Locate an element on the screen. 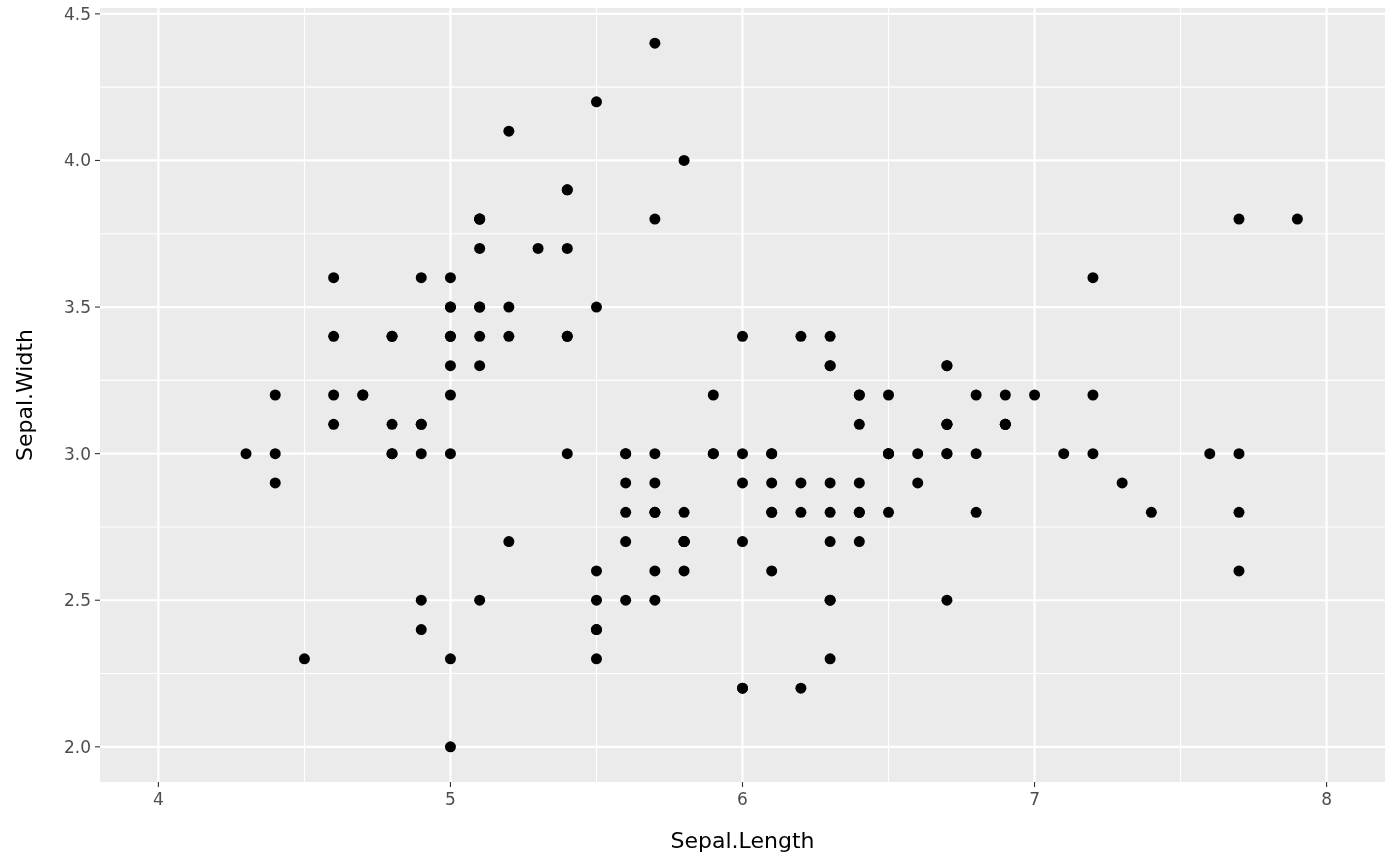  x-tick-label: 6 is located at coordinates (742, 799).